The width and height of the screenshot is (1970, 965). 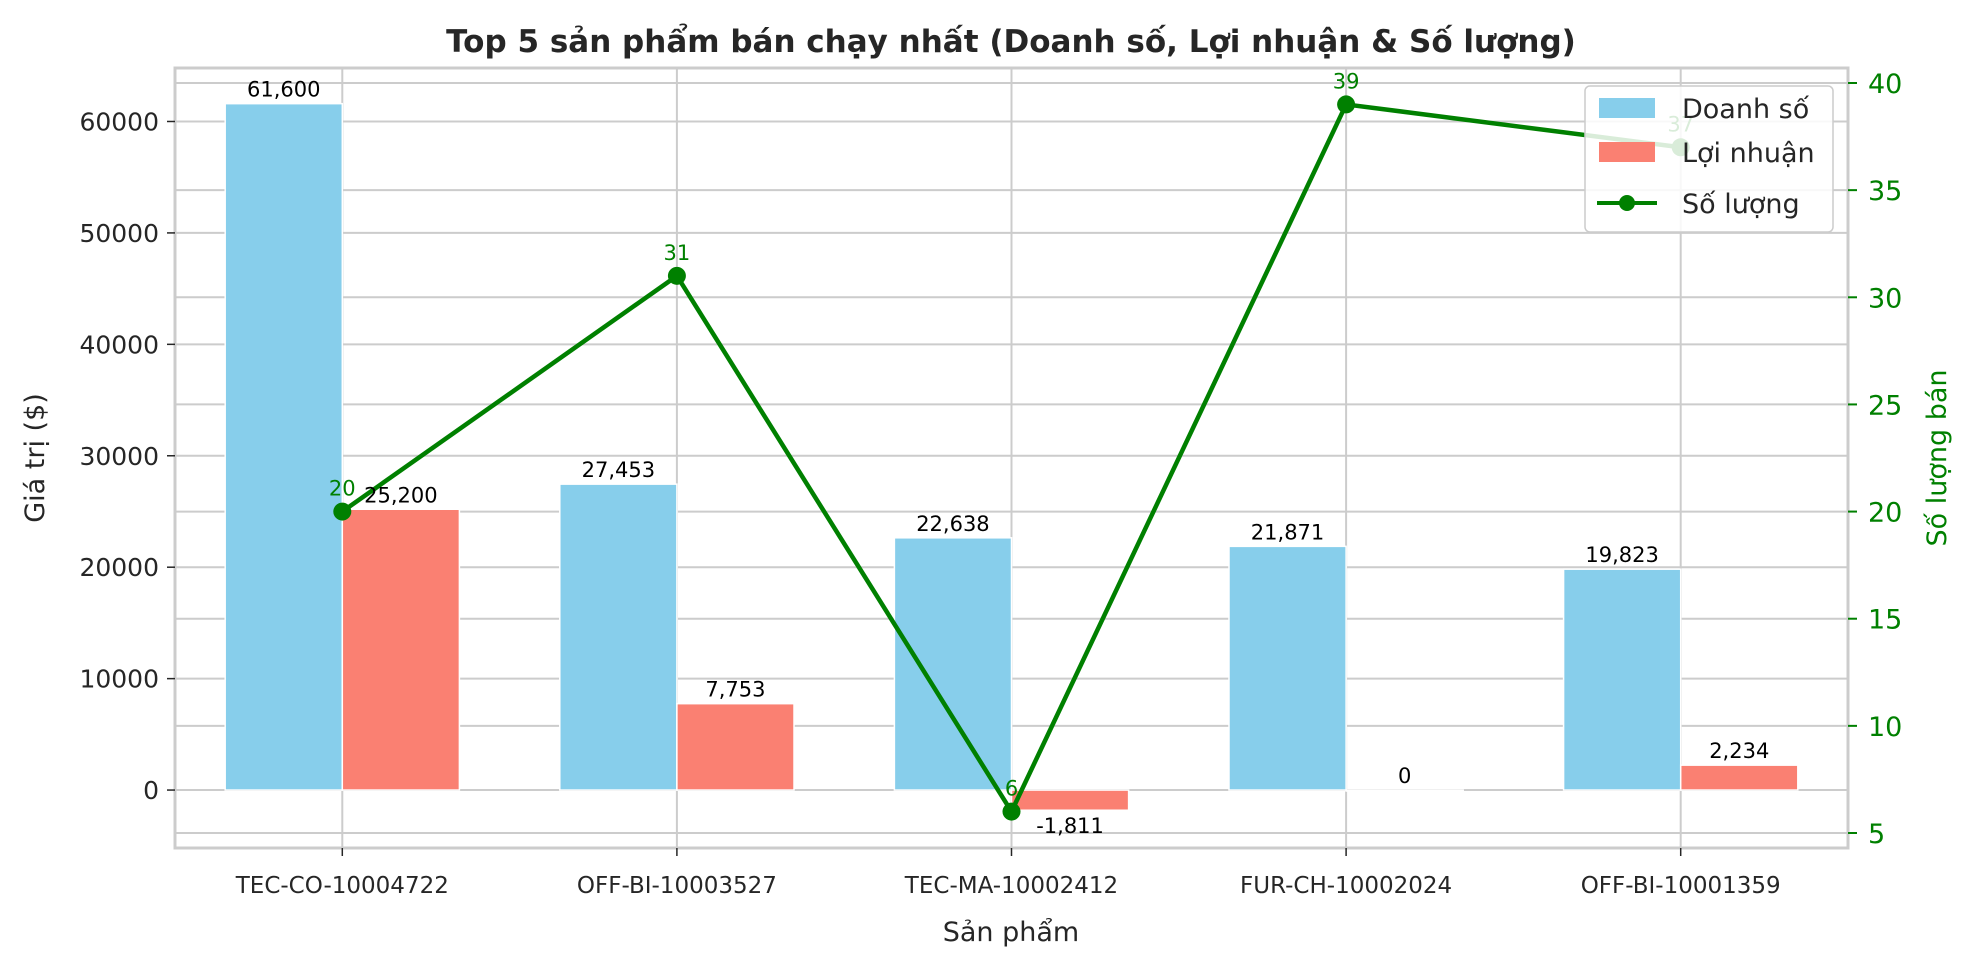 I want to click on sales-bar-label: 22,638, so click(x=952, y=524).